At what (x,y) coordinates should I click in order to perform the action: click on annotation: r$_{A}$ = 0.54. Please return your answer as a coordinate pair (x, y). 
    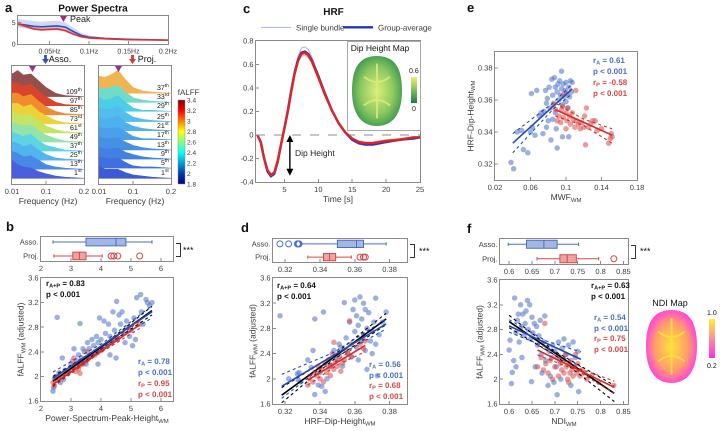
    Looking at the image, I should click on (610, 318).